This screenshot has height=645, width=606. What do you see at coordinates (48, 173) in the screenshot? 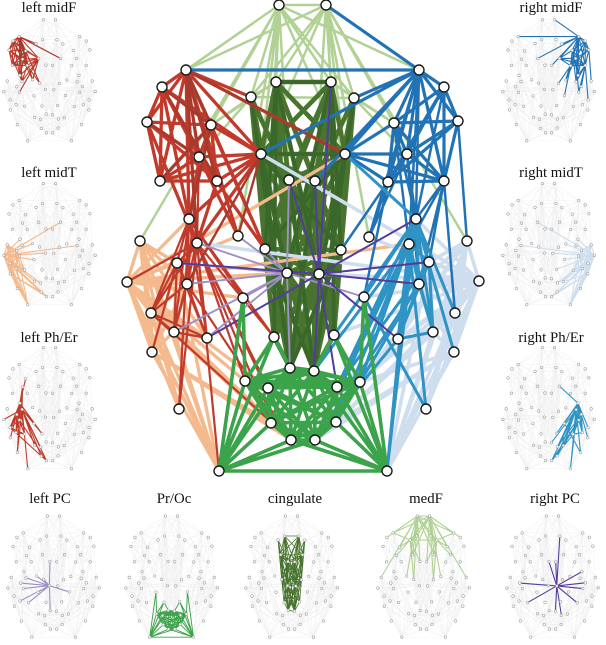
I see `svg-text: left midT` at bounding box center [48, 173].